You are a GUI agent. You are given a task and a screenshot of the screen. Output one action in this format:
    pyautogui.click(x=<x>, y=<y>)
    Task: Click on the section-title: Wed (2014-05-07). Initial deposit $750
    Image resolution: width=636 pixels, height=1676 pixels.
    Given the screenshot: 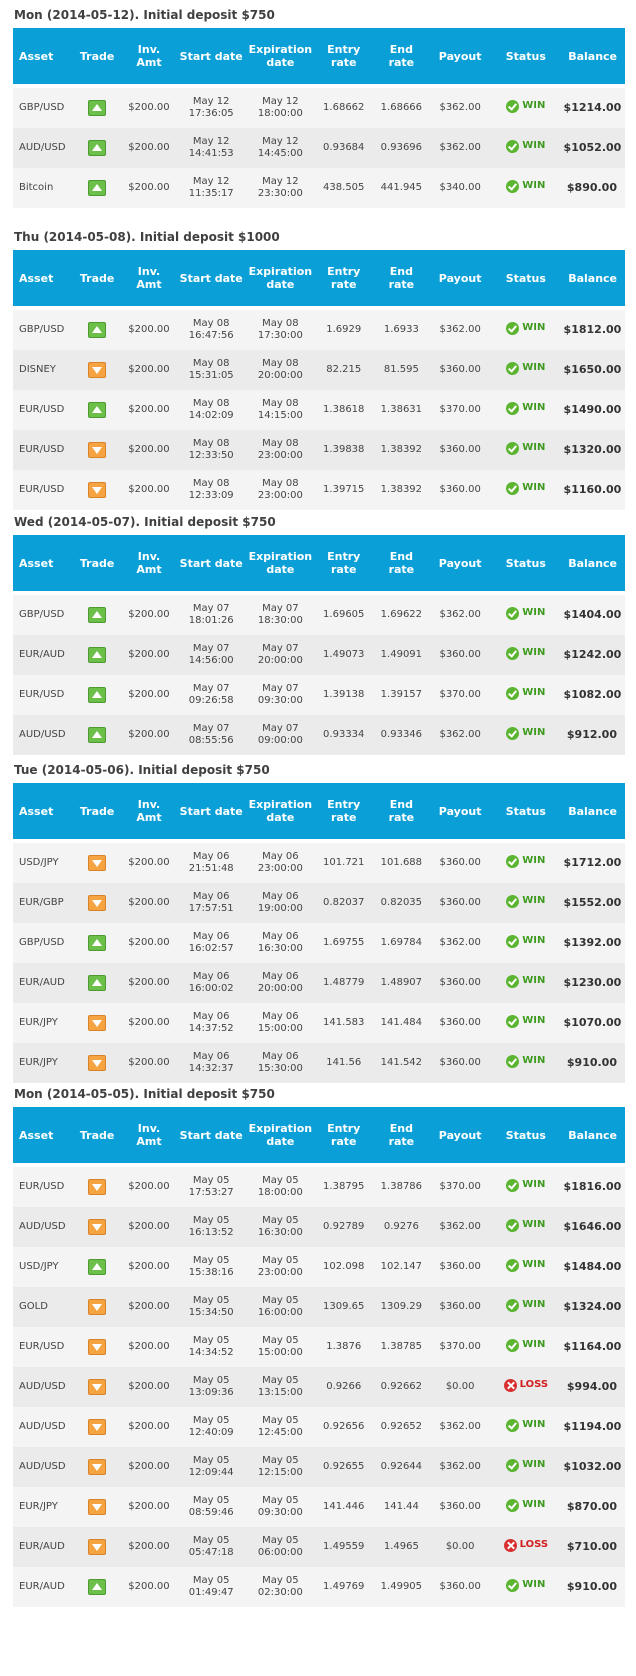 What is the action you would take?
    pyautogui.click(x=145, y=522)
    